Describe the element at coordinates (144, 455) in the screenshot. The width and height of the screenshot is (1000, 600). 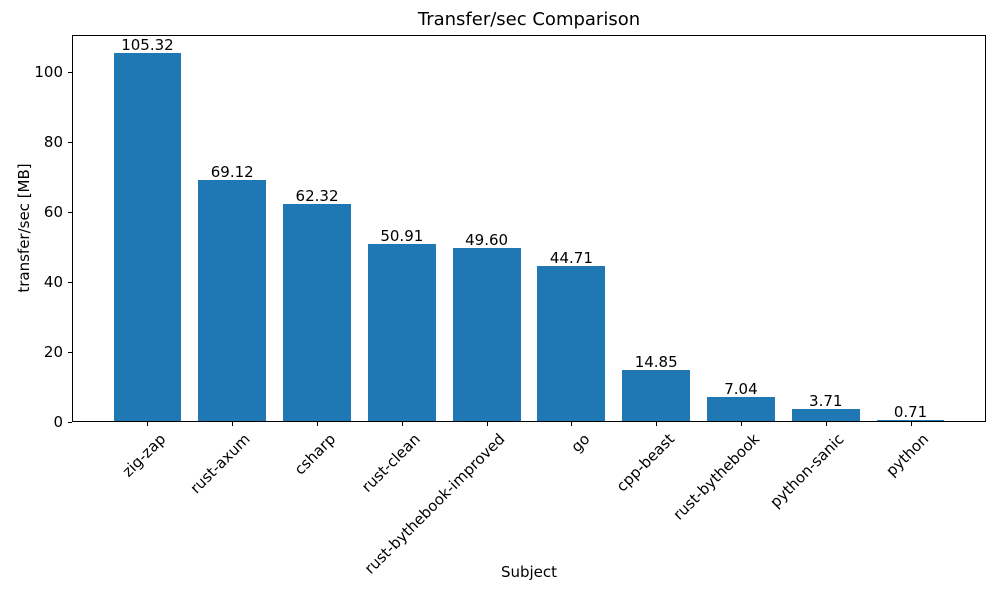
I see `x-tick-label: zig-zap` at that location.